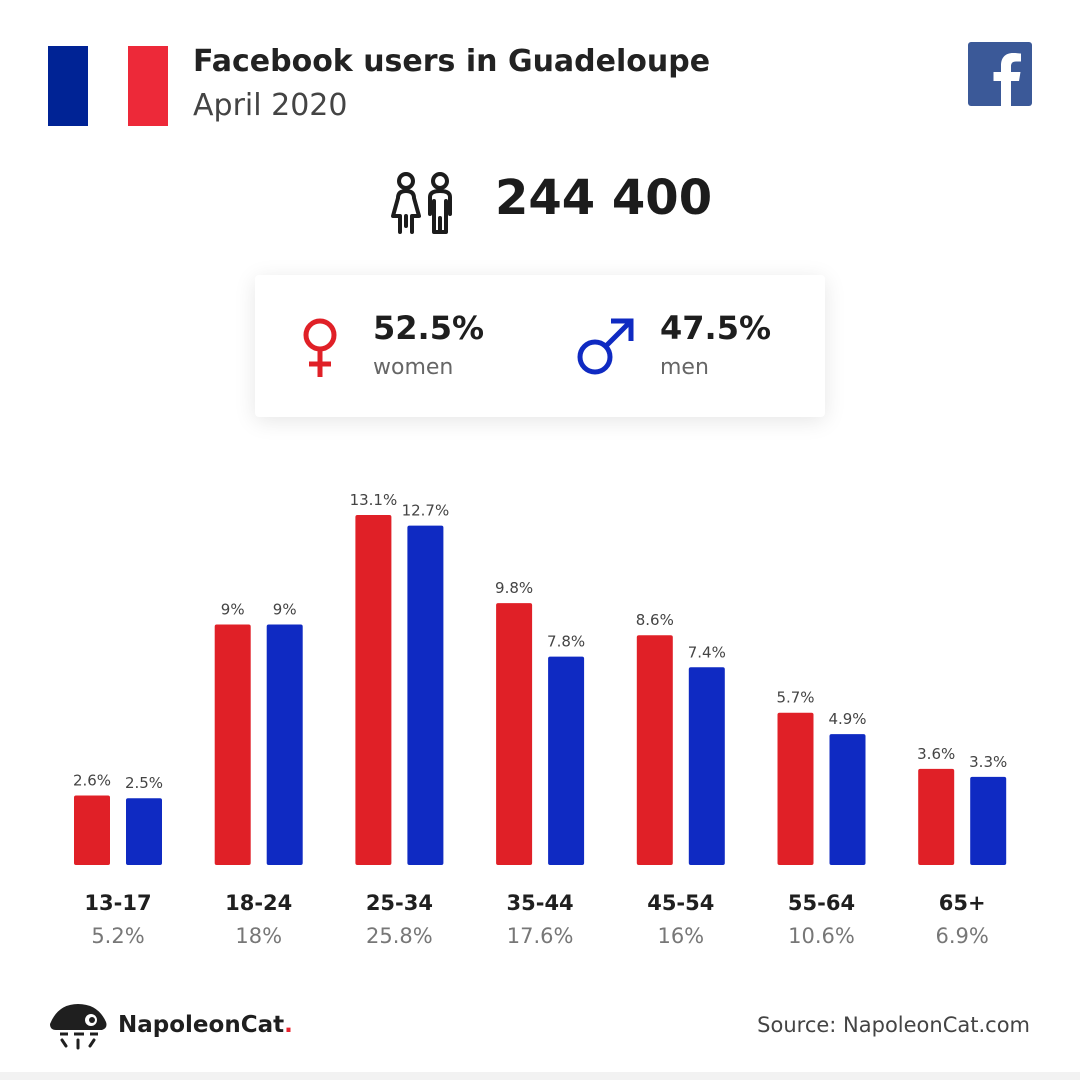 This screenshot has height=1080, width=1080. I want to click on age-group-label-45-54: 45-54, so click(680, 903).